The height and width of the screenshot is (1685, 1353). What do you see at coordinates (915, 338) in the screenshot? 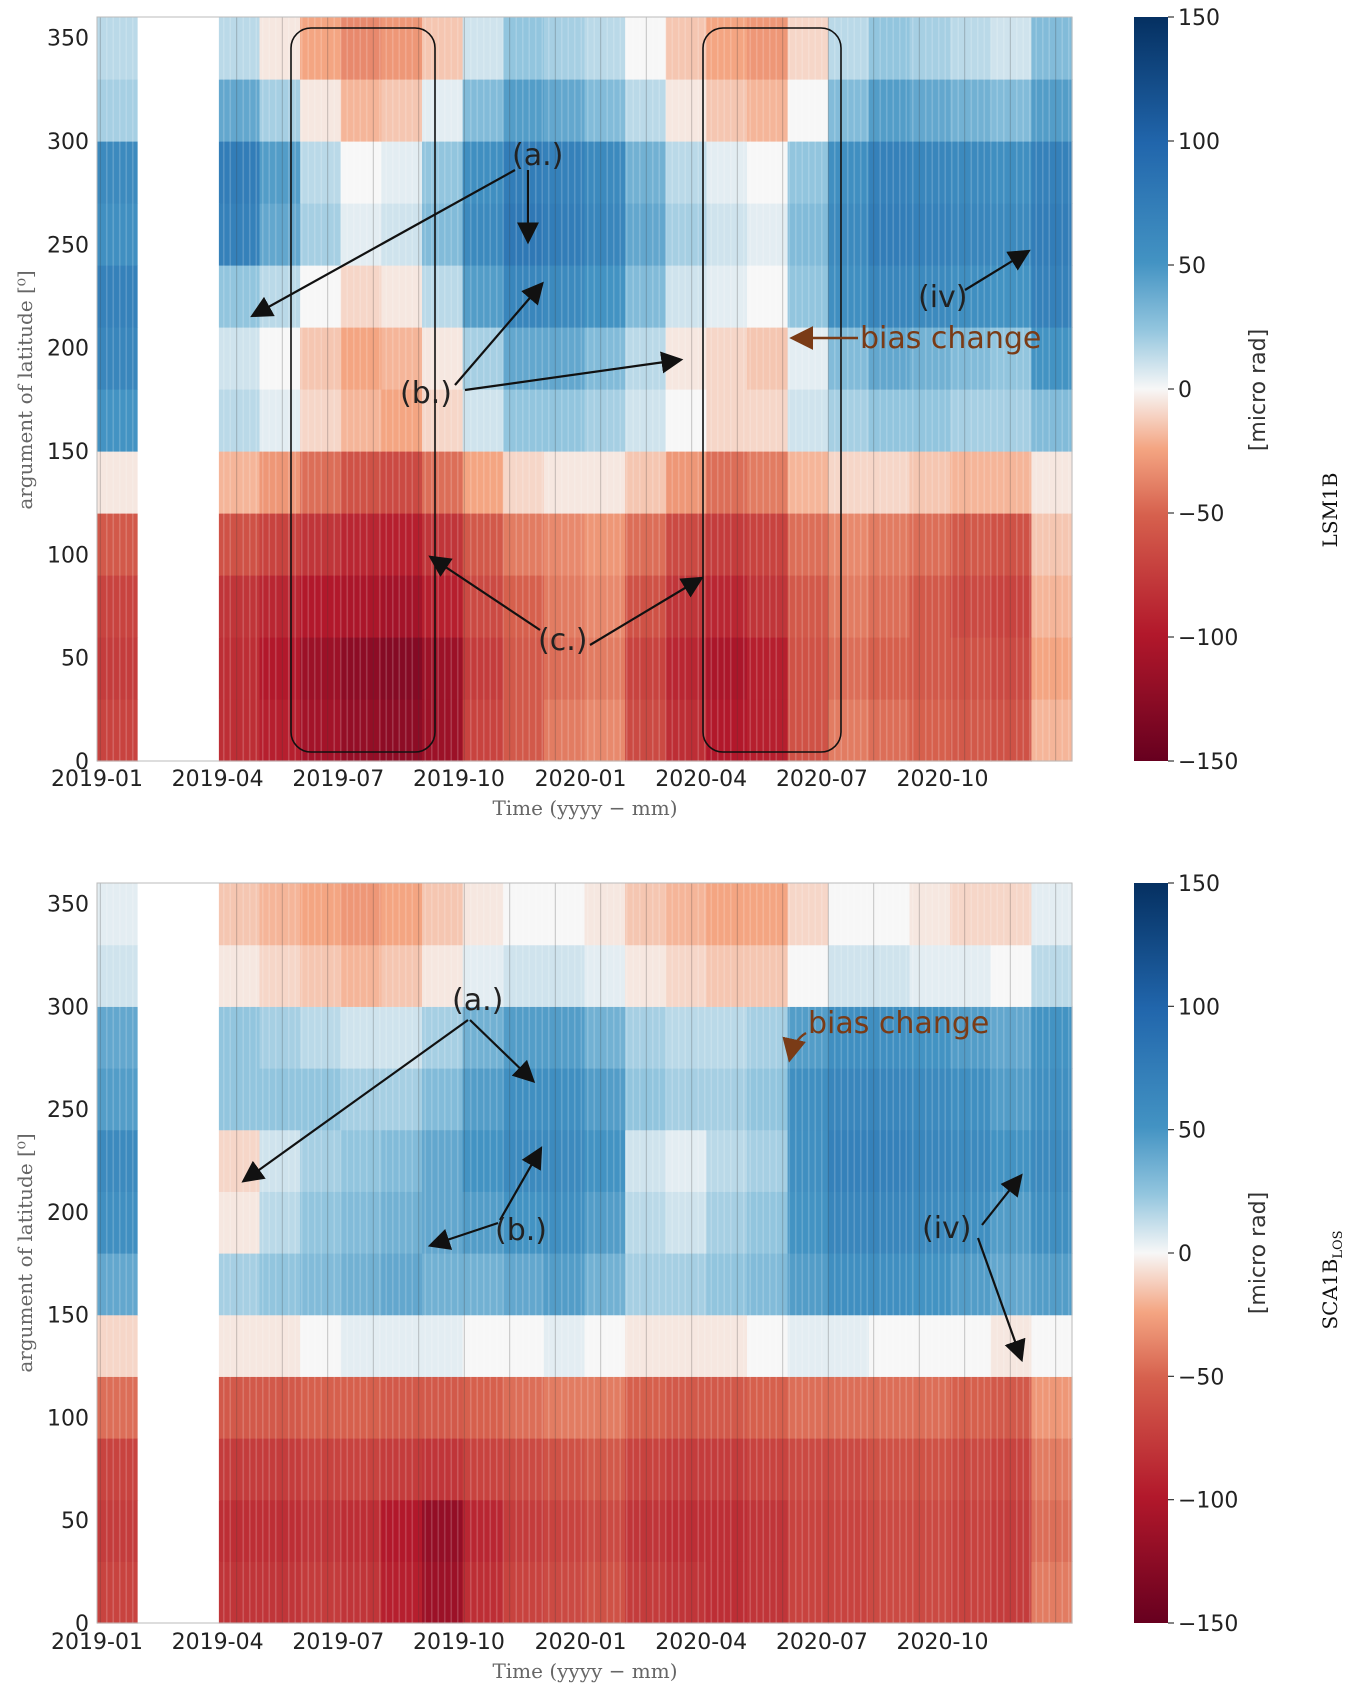
I see `annotation-bias-change: bias change` at bounding box center [915, 338].